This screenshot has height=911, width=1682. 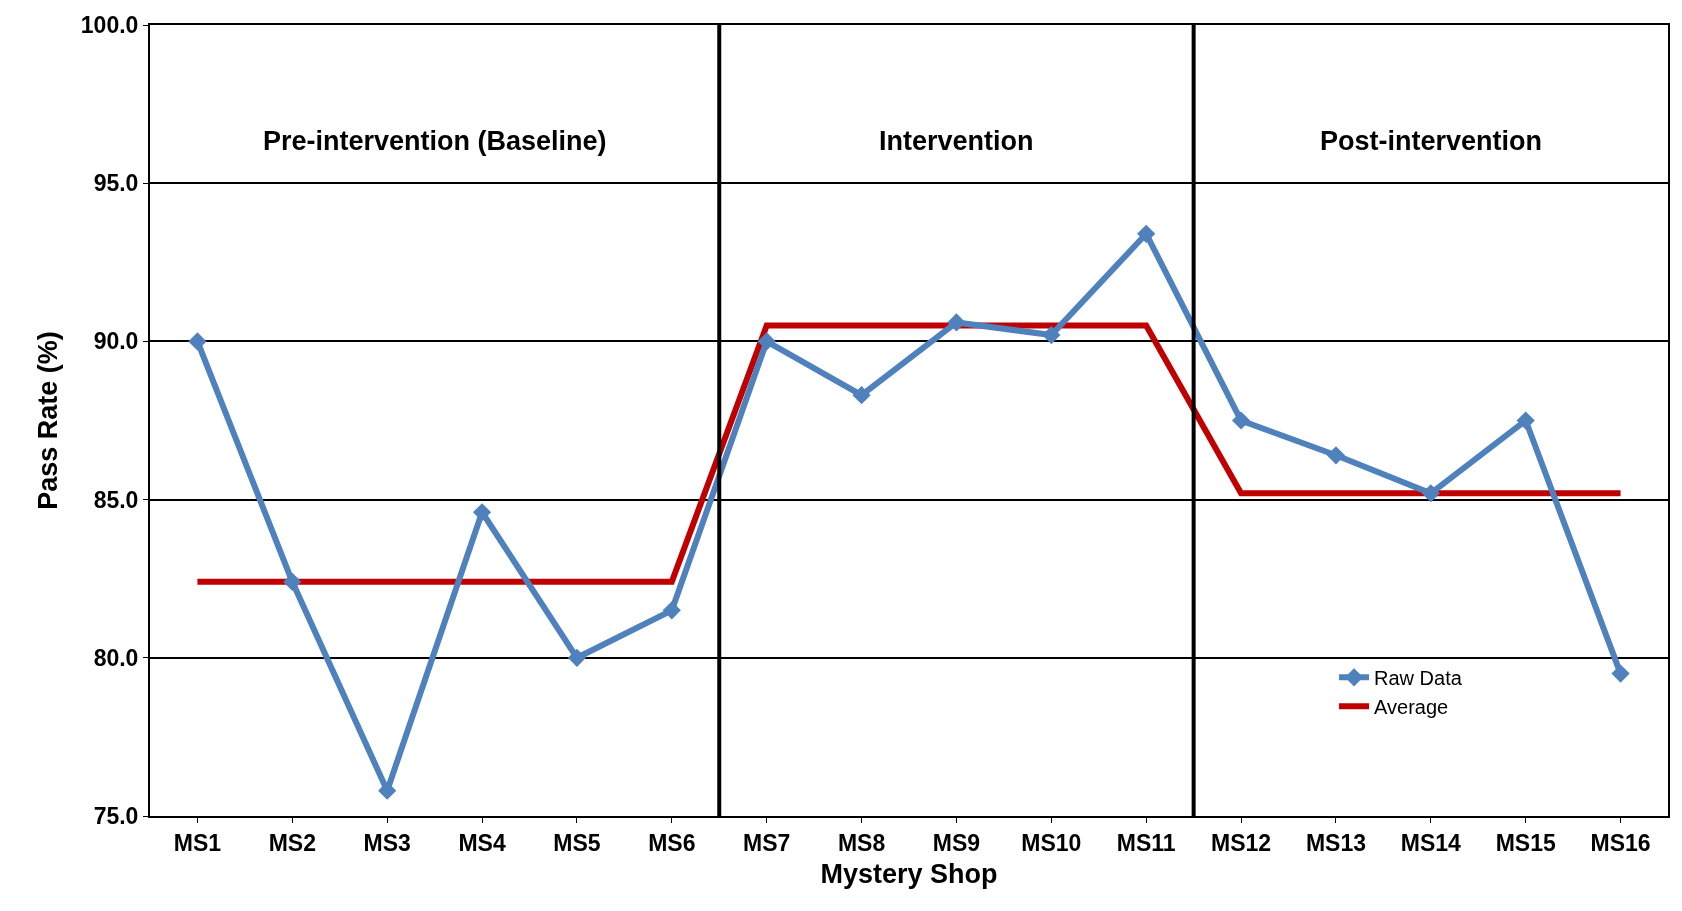 What do you see at coordinates (1431, 141) in the screenshot?
I see `annotation: Post-intervention` at bounding box center [1431, 141].